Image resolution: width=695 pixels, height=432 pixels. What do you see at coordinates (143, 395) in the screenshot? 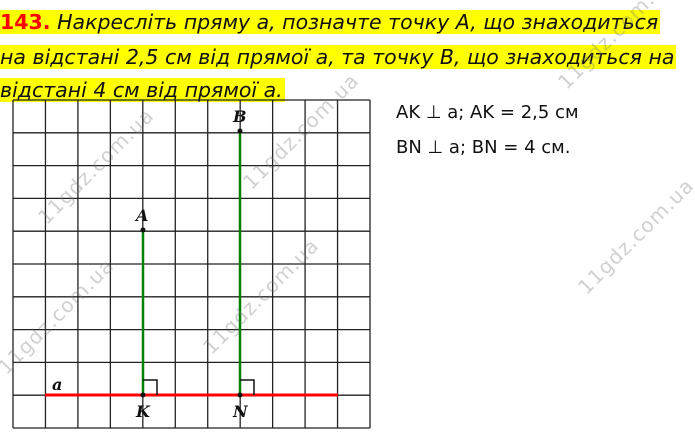
I see `point-k` at bounding box center [143, 395].